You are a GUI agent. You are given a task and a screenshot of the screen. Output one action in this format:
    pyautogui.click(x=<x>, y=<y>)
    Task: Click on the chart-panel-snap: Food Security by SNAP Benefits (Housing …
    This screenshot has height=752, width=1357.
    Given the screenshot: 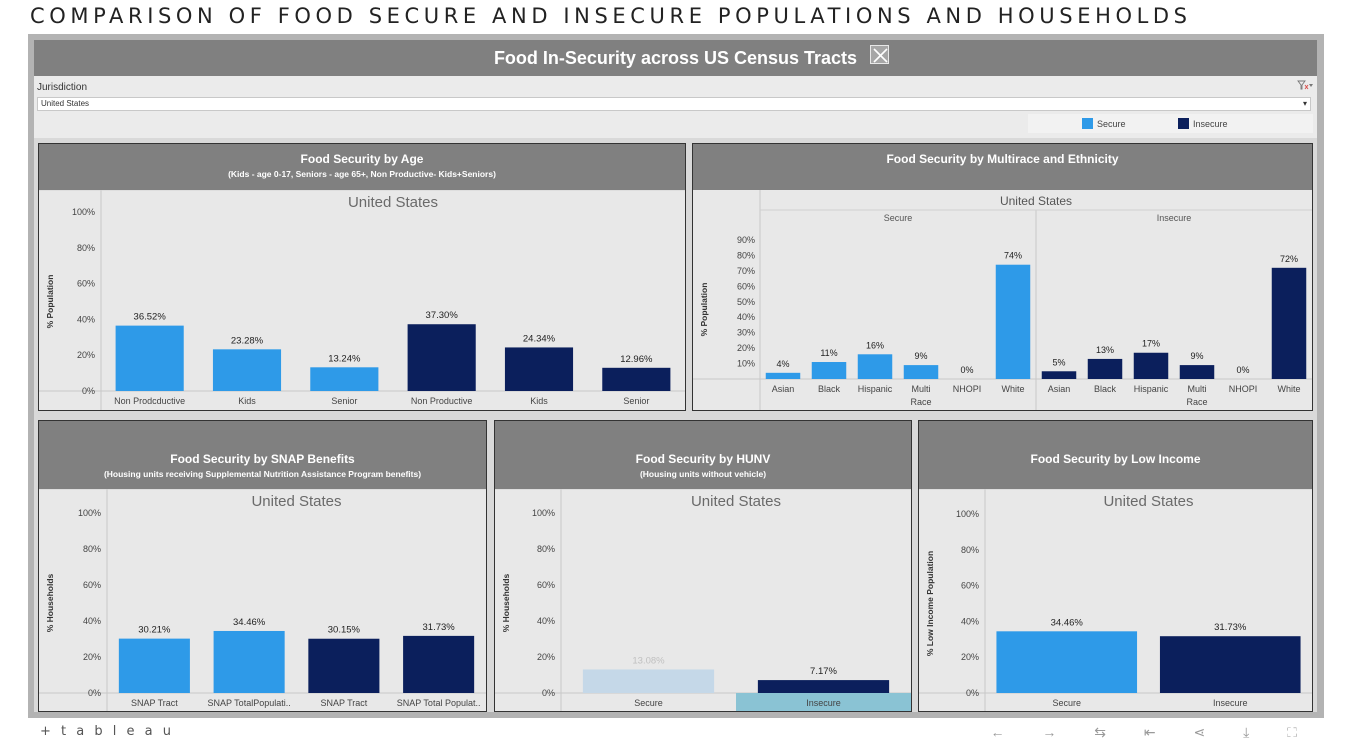 What is the action you would take?
    pyautogui.click(x=262, y=566)
    